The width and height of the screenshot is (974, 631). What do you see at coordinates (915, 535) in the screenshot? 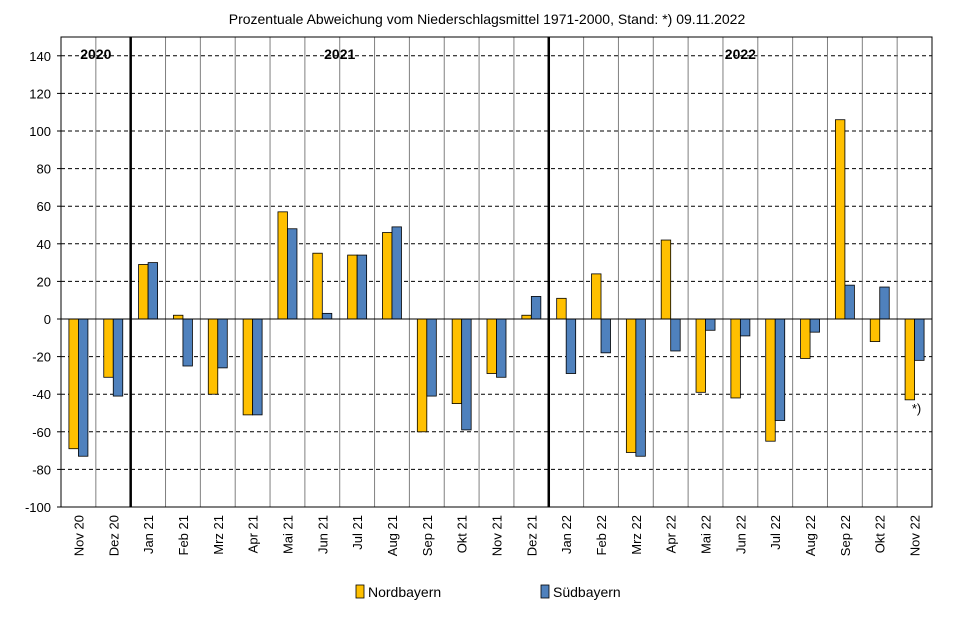
I see `x-tick-label: Nov 22` at bounding box center [915, 535].